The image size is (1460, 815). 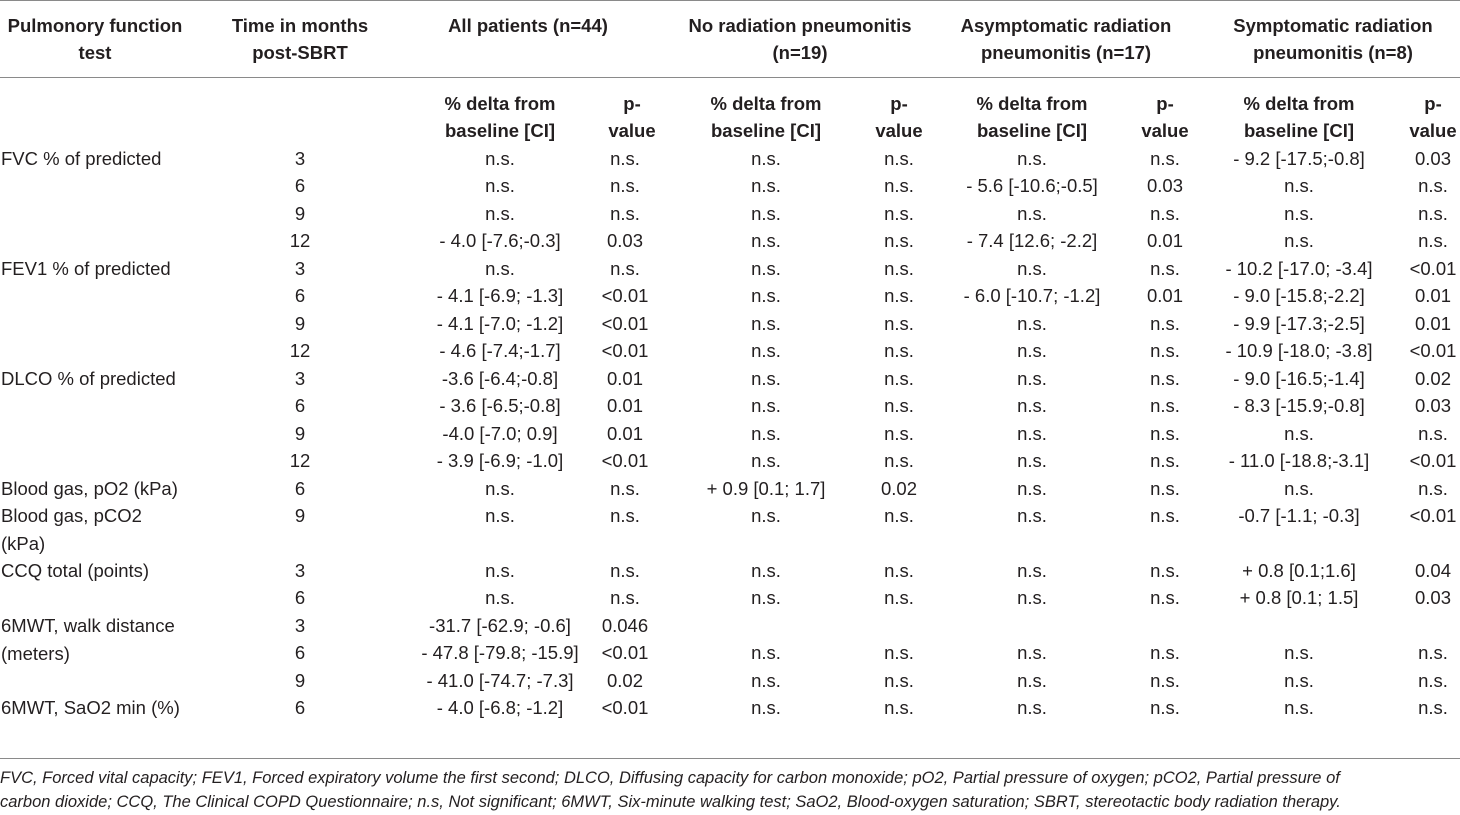 I want to click on row-time: 3, so click(x=300, y=625).